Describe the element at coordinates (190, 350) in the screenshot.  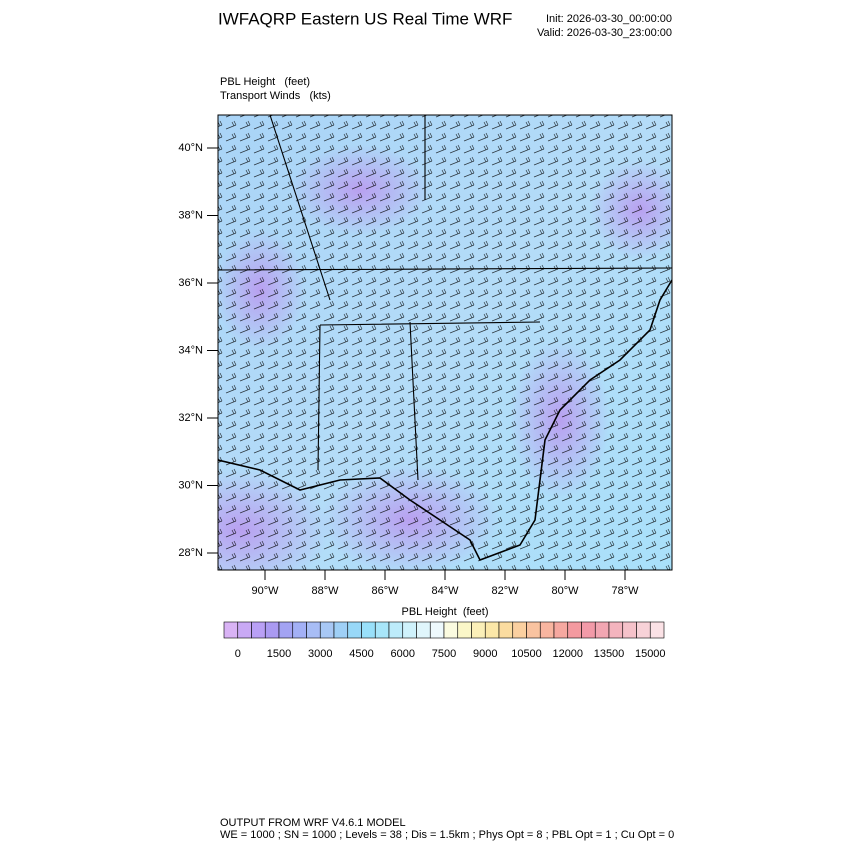
I see `lat-label: 34°N` at that location.